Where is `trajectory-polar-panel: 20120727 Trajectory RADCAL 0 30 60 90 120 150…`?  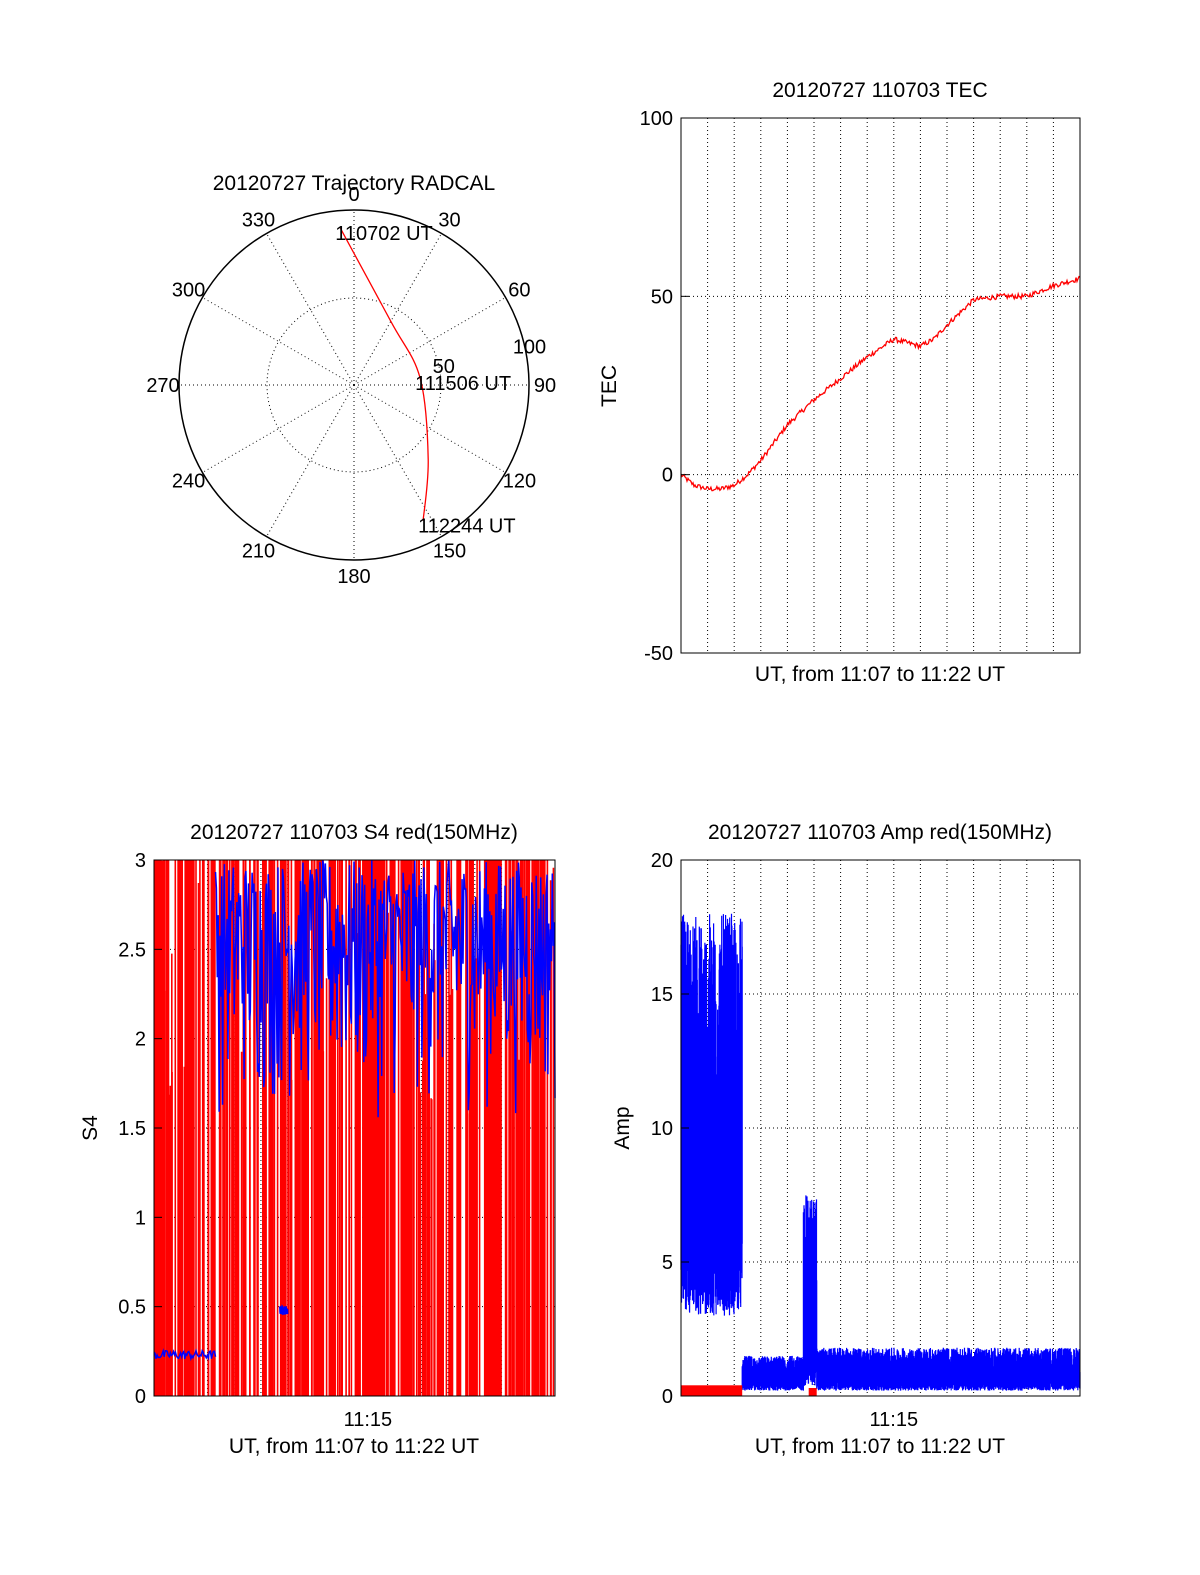
trajectory-polar-panel: 20120727 Trajectory RADCAL 0 30 60 90 120 150… is located at coordinates (351, 380).